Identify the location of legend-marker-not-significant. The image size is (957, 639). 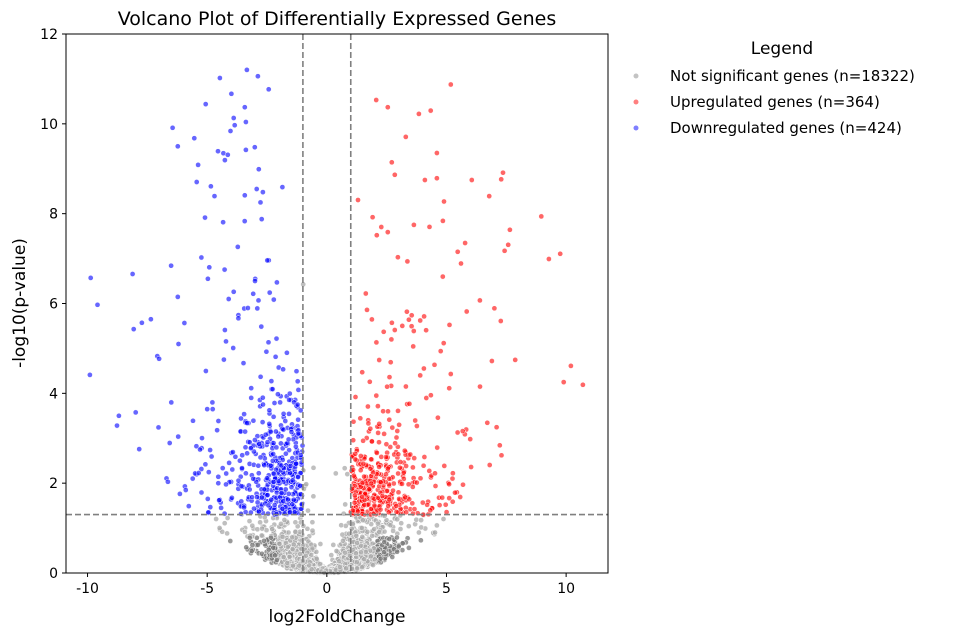
(636, 76).